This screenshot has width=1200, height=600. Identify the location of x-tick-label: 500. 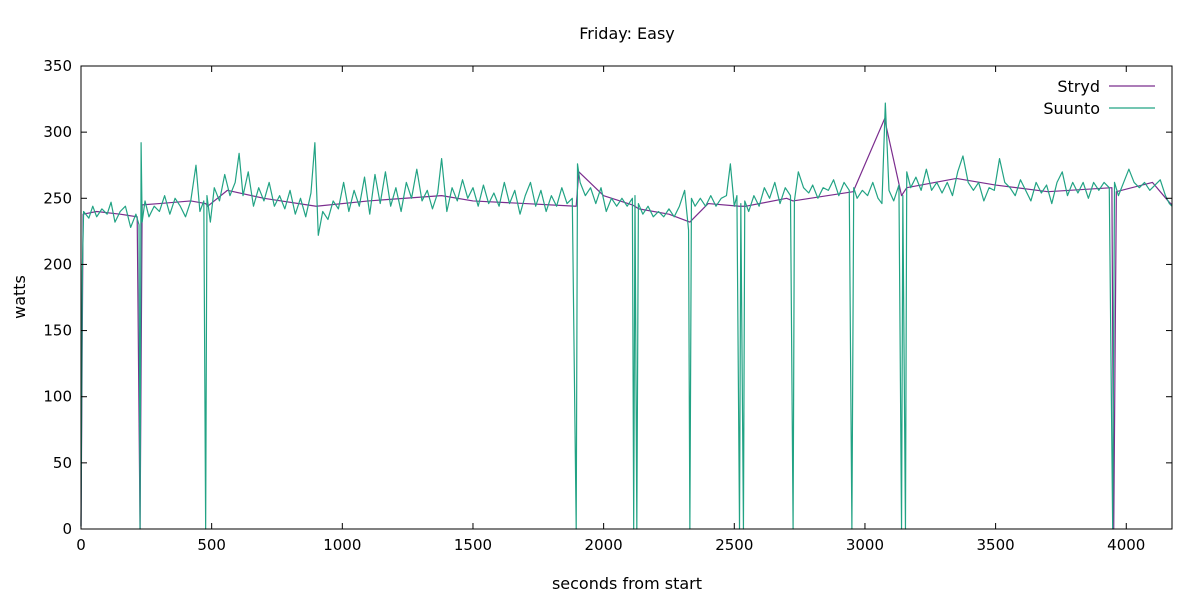
(211, 545).